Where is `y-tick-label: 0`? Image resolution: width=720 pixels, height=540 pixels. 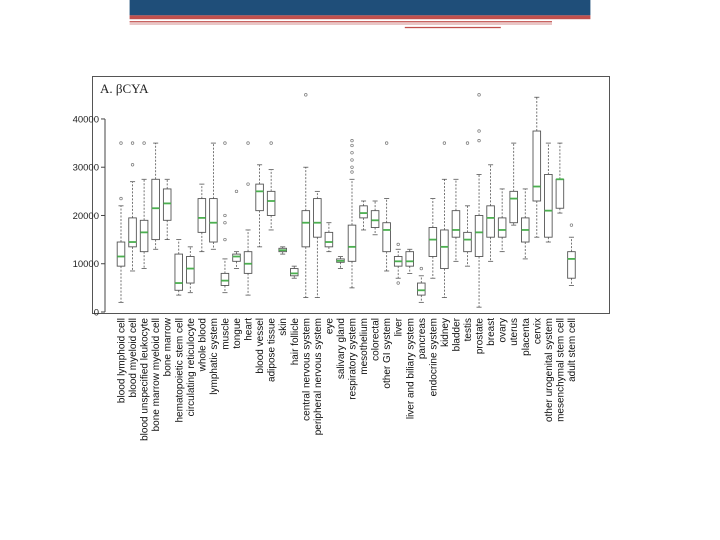
y-tick-label: 0 is located at coordinates (96, 313).